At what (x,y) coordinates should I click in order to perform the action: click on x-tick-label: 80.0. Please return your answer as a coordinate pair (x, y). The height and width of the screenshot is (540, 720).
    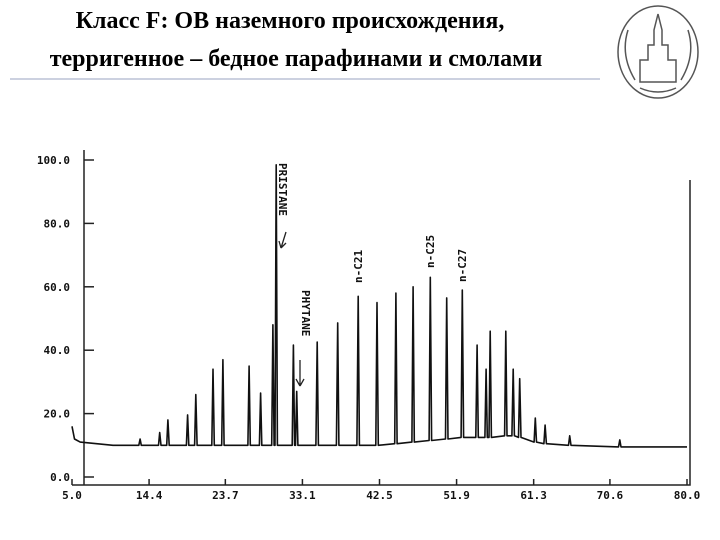
    Looking at the image, I should click on (687, 495).